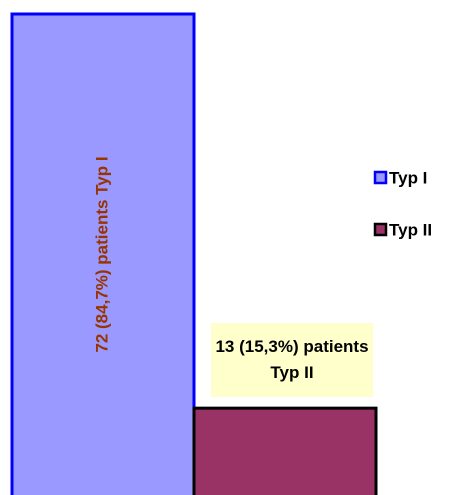 This screenshot has height=495, width=472. I want to click on legend-label: Typ II, so click(410, 229).